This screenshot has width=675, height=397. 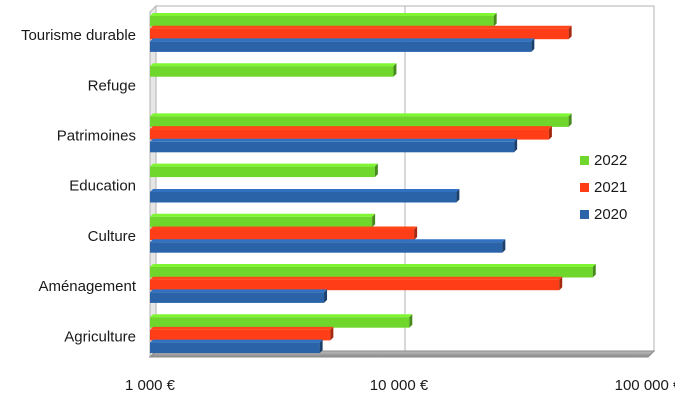 I want to click on bar-agriculture-2022, so click(x=281, y=321).